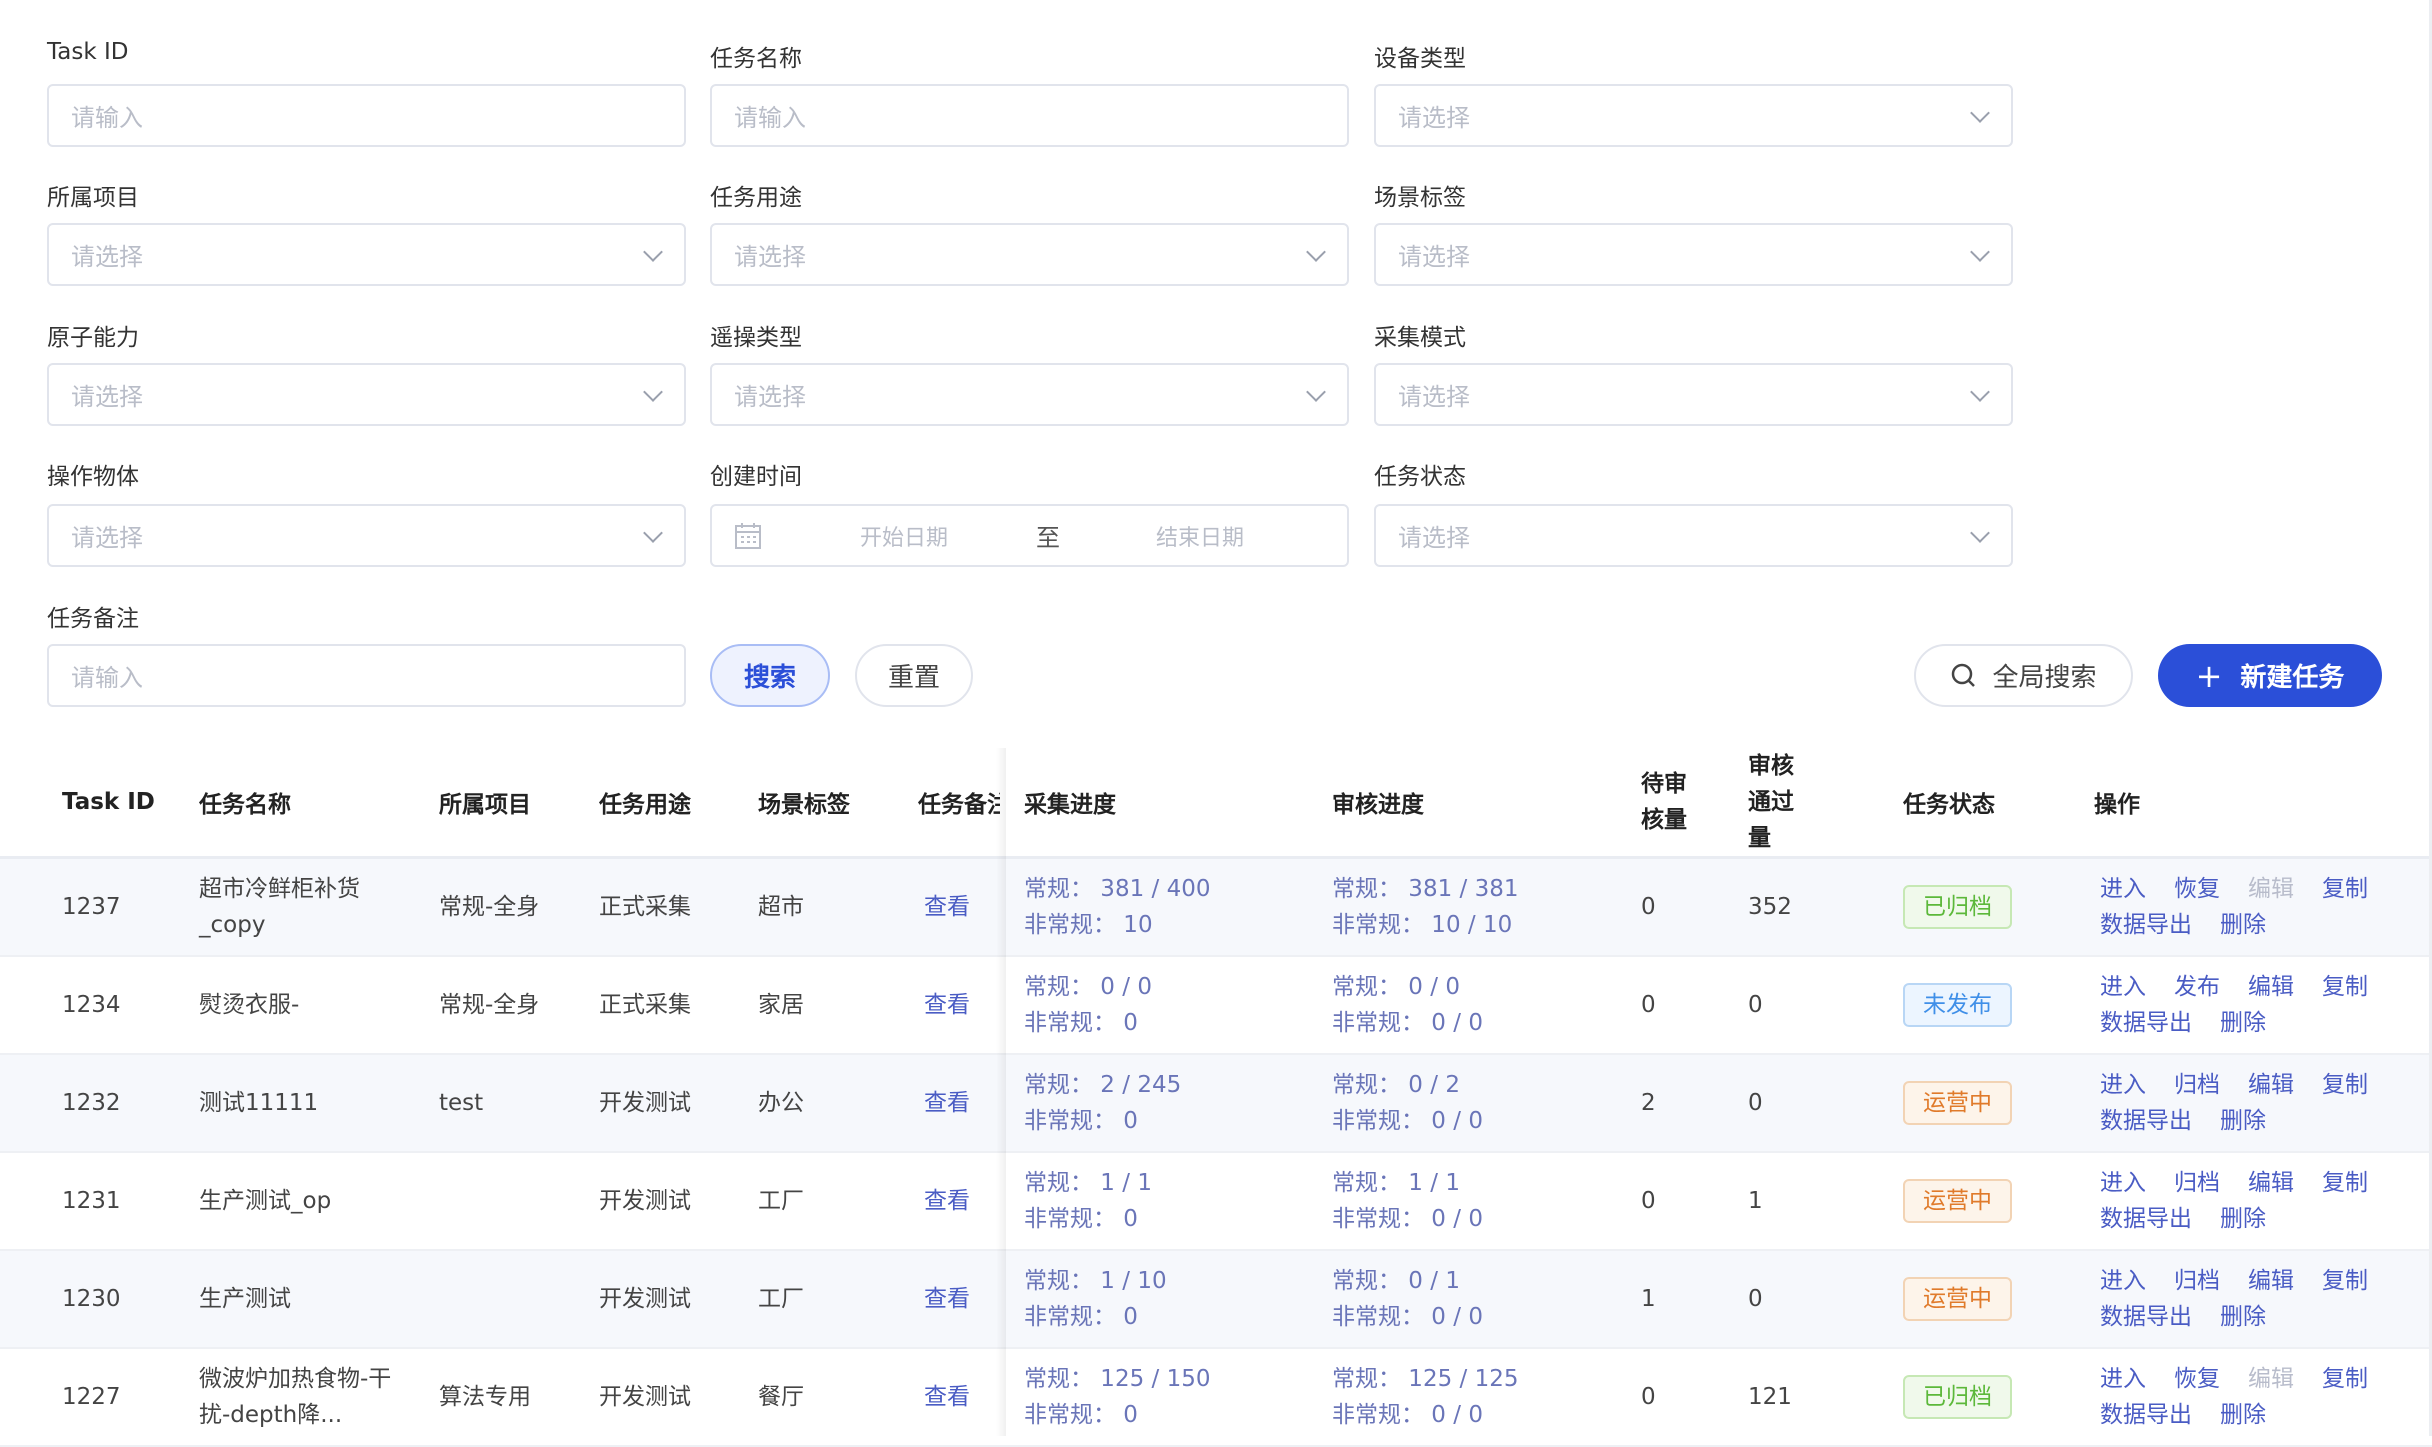 The image size is (2432, 1447). I want to click on audit-irregular: 非常规： 0 / 0, so click(1407, 1414).